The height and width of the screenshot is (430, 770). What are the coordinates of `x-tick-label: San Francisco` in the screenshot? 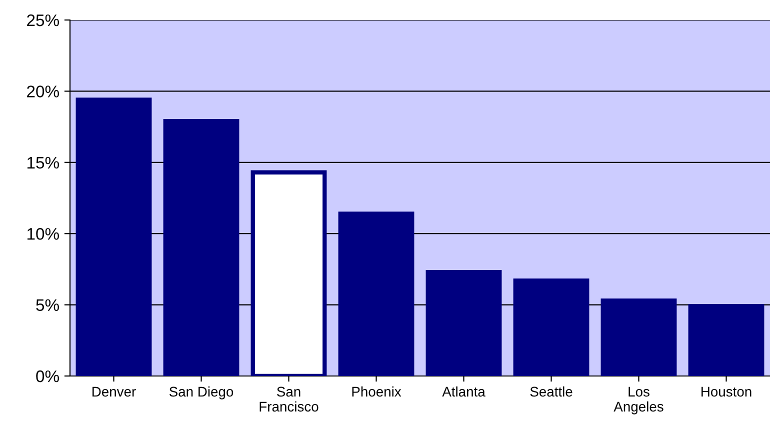 It's located at (289, 399).